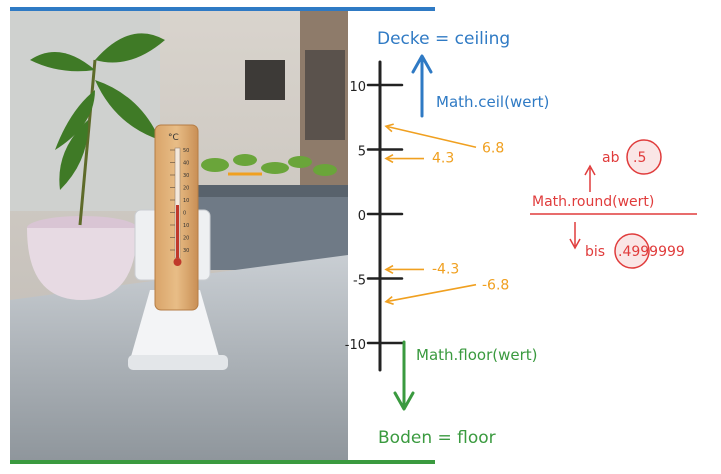 Image resolution: width=721 pixels, height=474 pixels. What do you see at coordinates (446, 214) in the screenshot?
I see `value-markers: 6.8 4.3 -4.3 -6.8` at bounding box center [446, 214].